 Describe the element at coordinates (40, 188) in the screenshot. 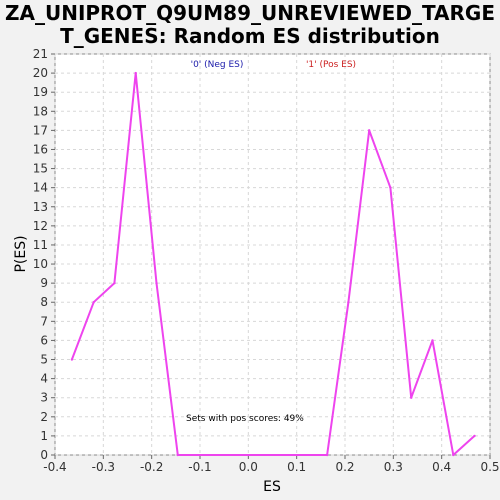

I see `y-tick-label: 14` at that location.